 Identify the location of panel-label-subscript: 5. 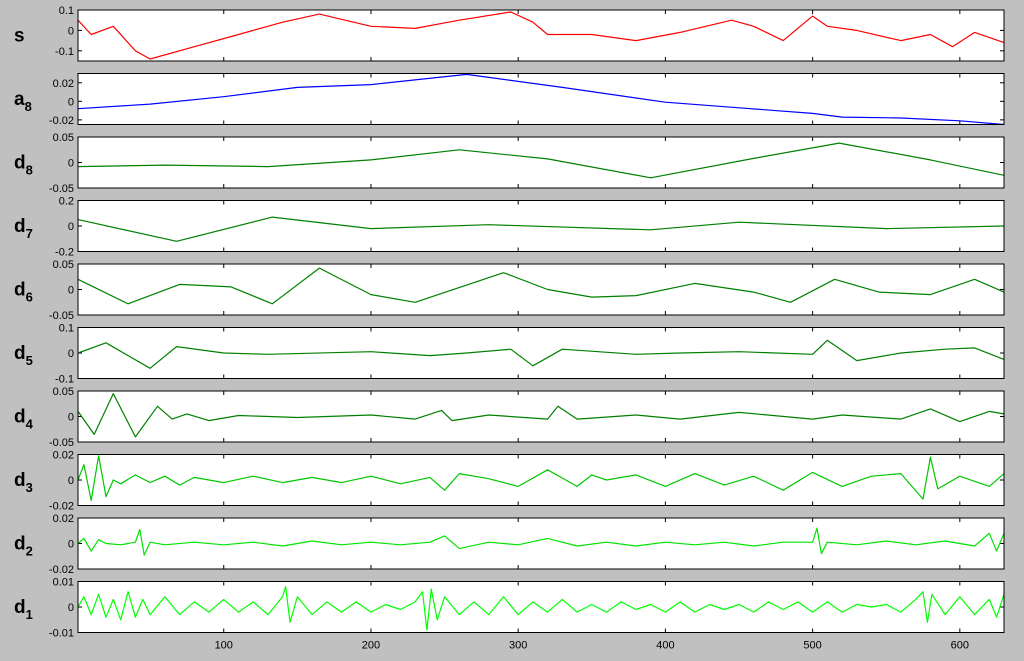
(29, 360).